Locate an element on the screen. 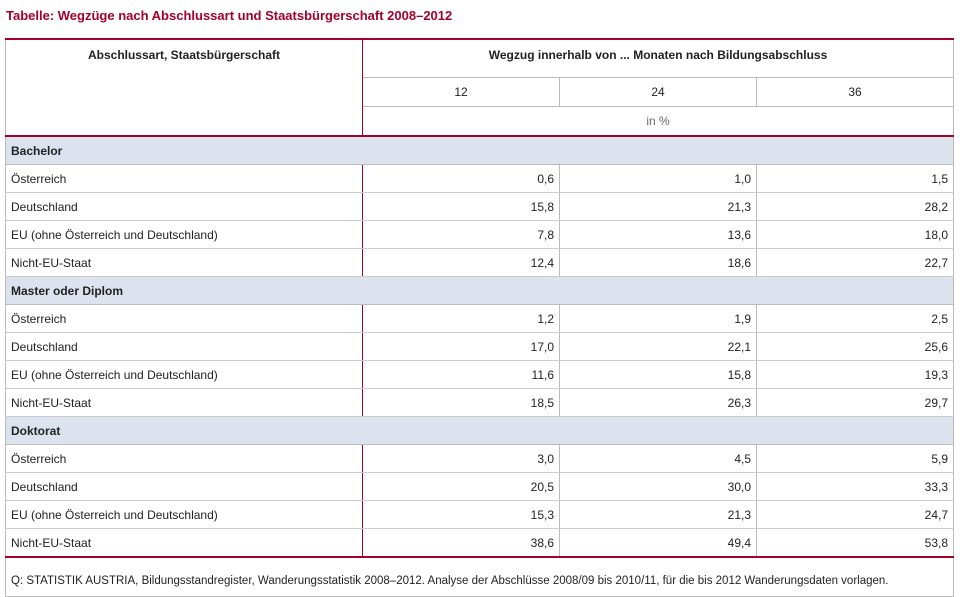  header-month-36: 36 is located at coordinates (855, 92).